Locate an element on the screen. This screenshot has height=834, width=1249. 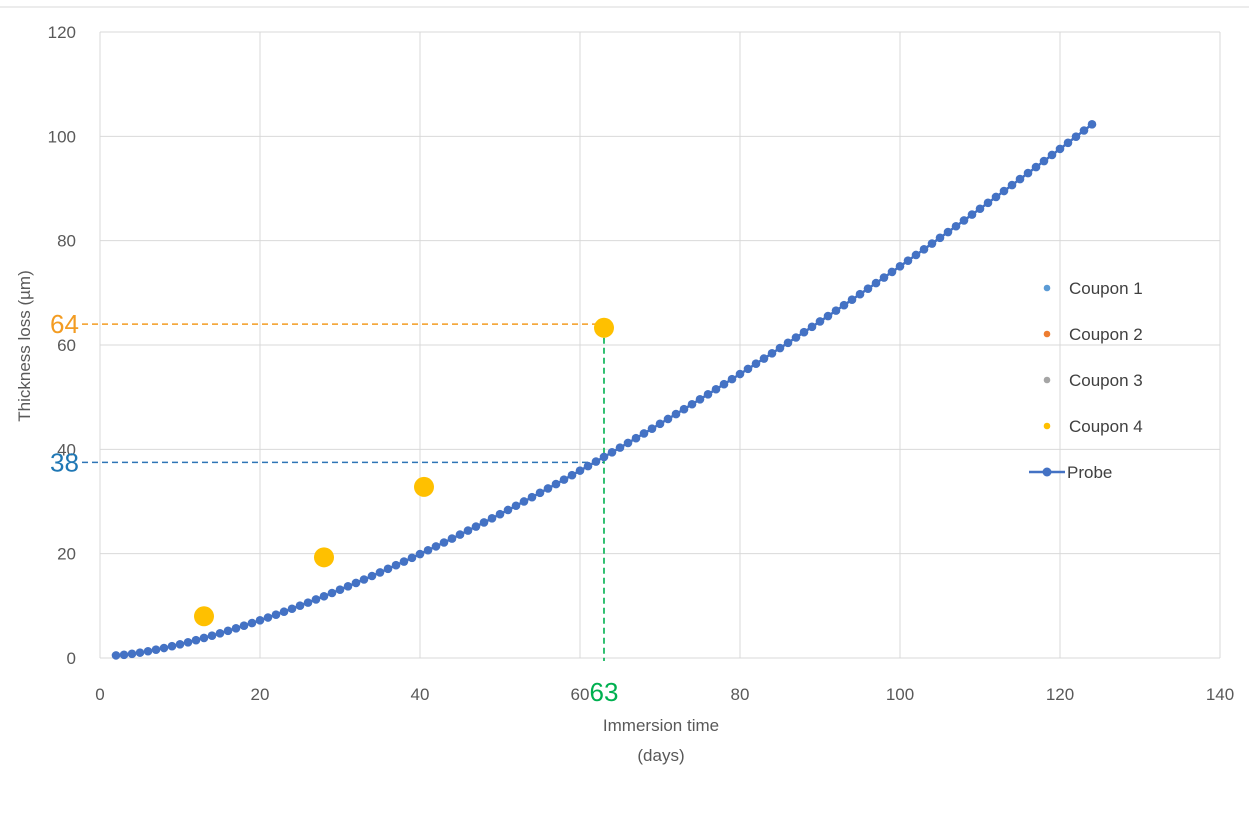
annotation-38: 38 is located at coordinates (64, 462).